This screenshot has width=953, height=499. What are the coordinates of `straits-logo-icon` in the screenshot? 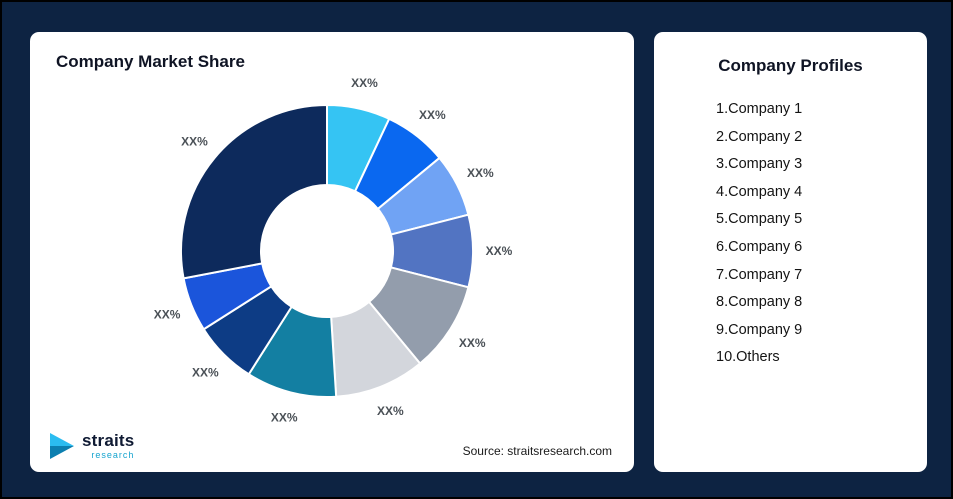 It's located at (62, 446).